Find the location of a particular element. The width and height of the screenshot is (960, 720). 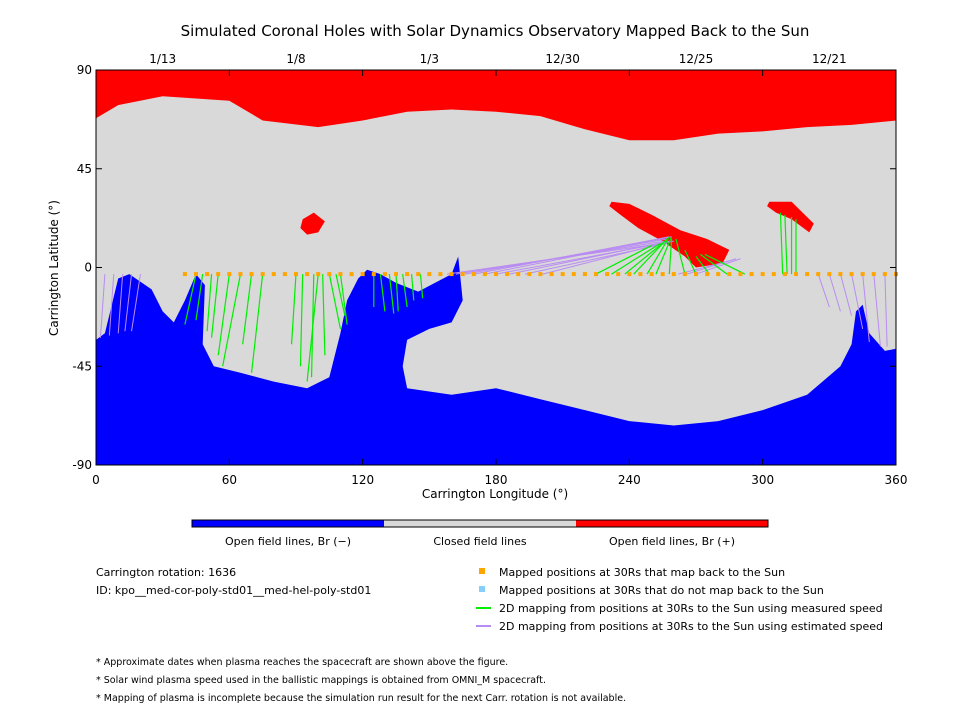

unmapped-legend-swatch is located at coordinates (482, 589).